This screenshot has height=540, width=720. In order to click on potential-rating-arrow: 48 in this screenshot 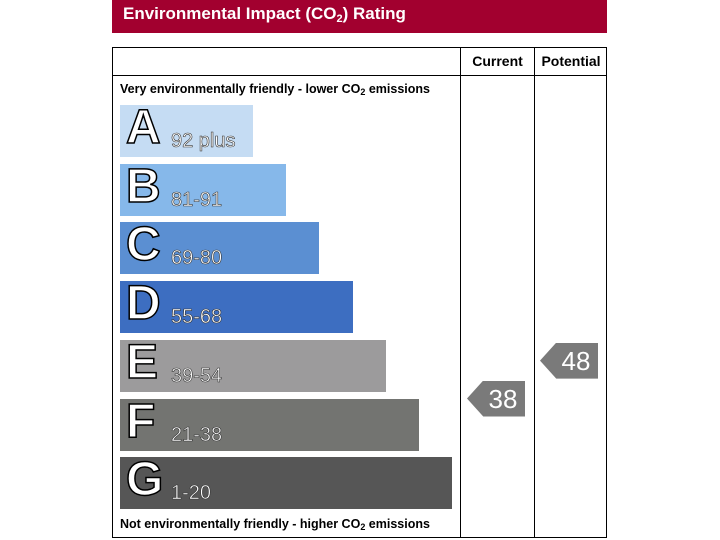, I will do `click(569, 360)`.